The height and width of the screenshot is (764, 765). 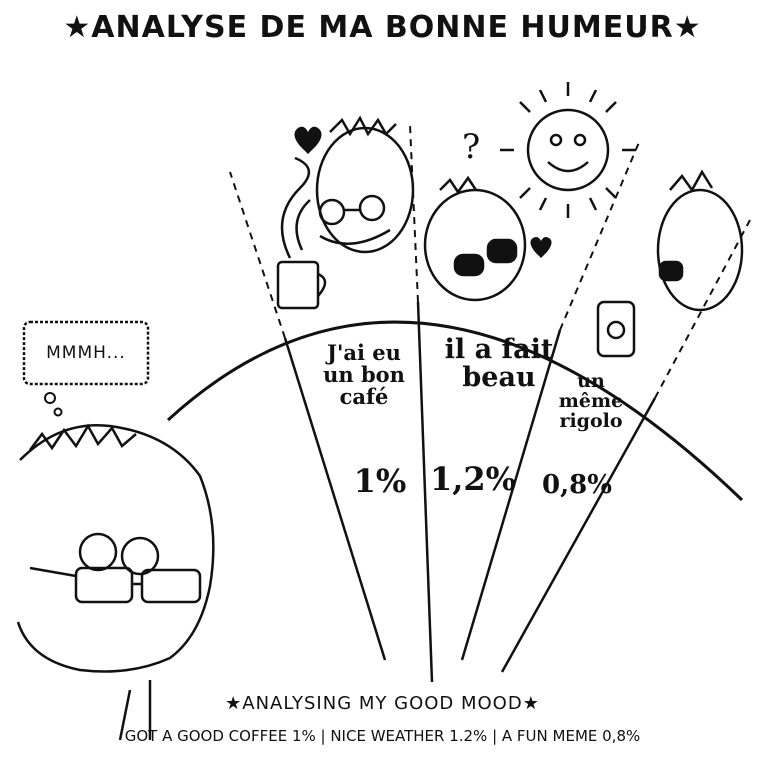 I want to click on slice-label-weather: il a fait beau, so click(x=499, y=364).